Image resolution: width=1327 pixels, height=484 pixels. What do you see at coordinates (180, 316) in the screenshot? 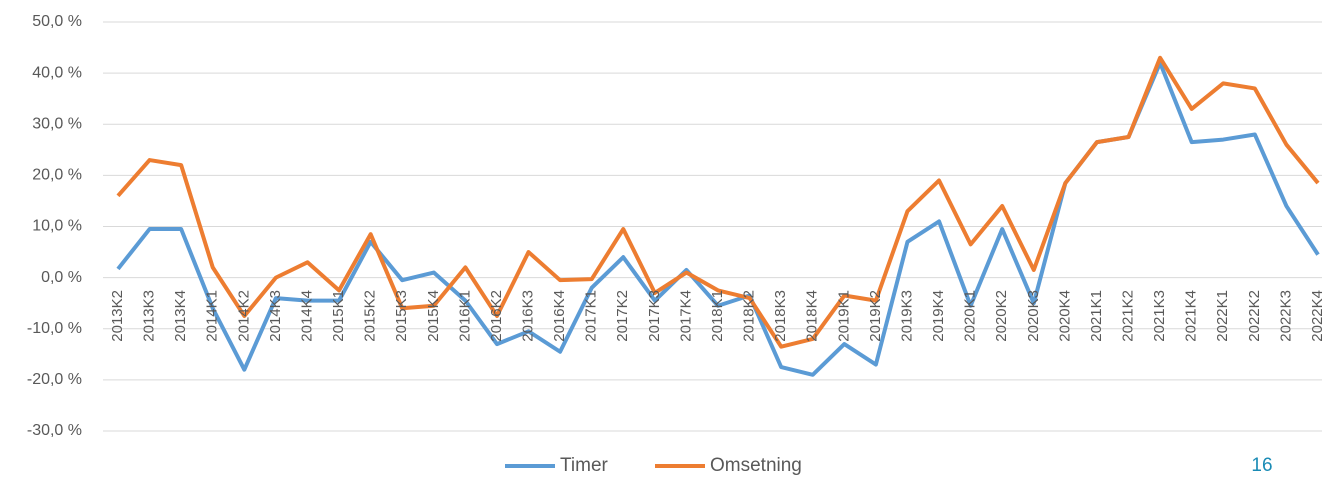
I see `x-tick-label: 2013K4` at bounding box center [180, 316].